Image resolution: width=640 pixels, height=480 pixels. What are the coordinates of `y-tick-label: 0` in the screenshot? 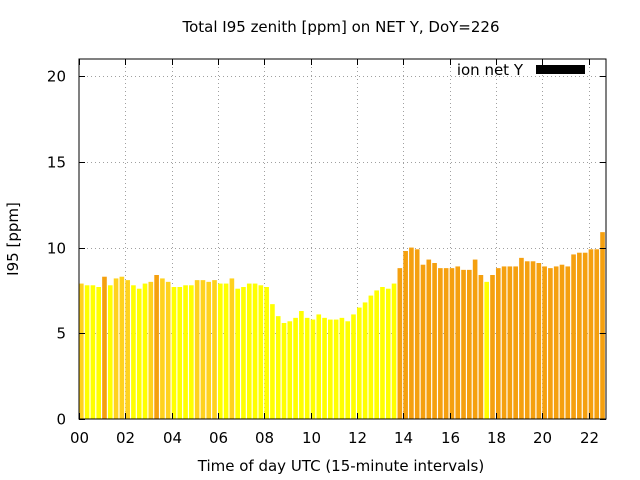 It's located at (61, 420).